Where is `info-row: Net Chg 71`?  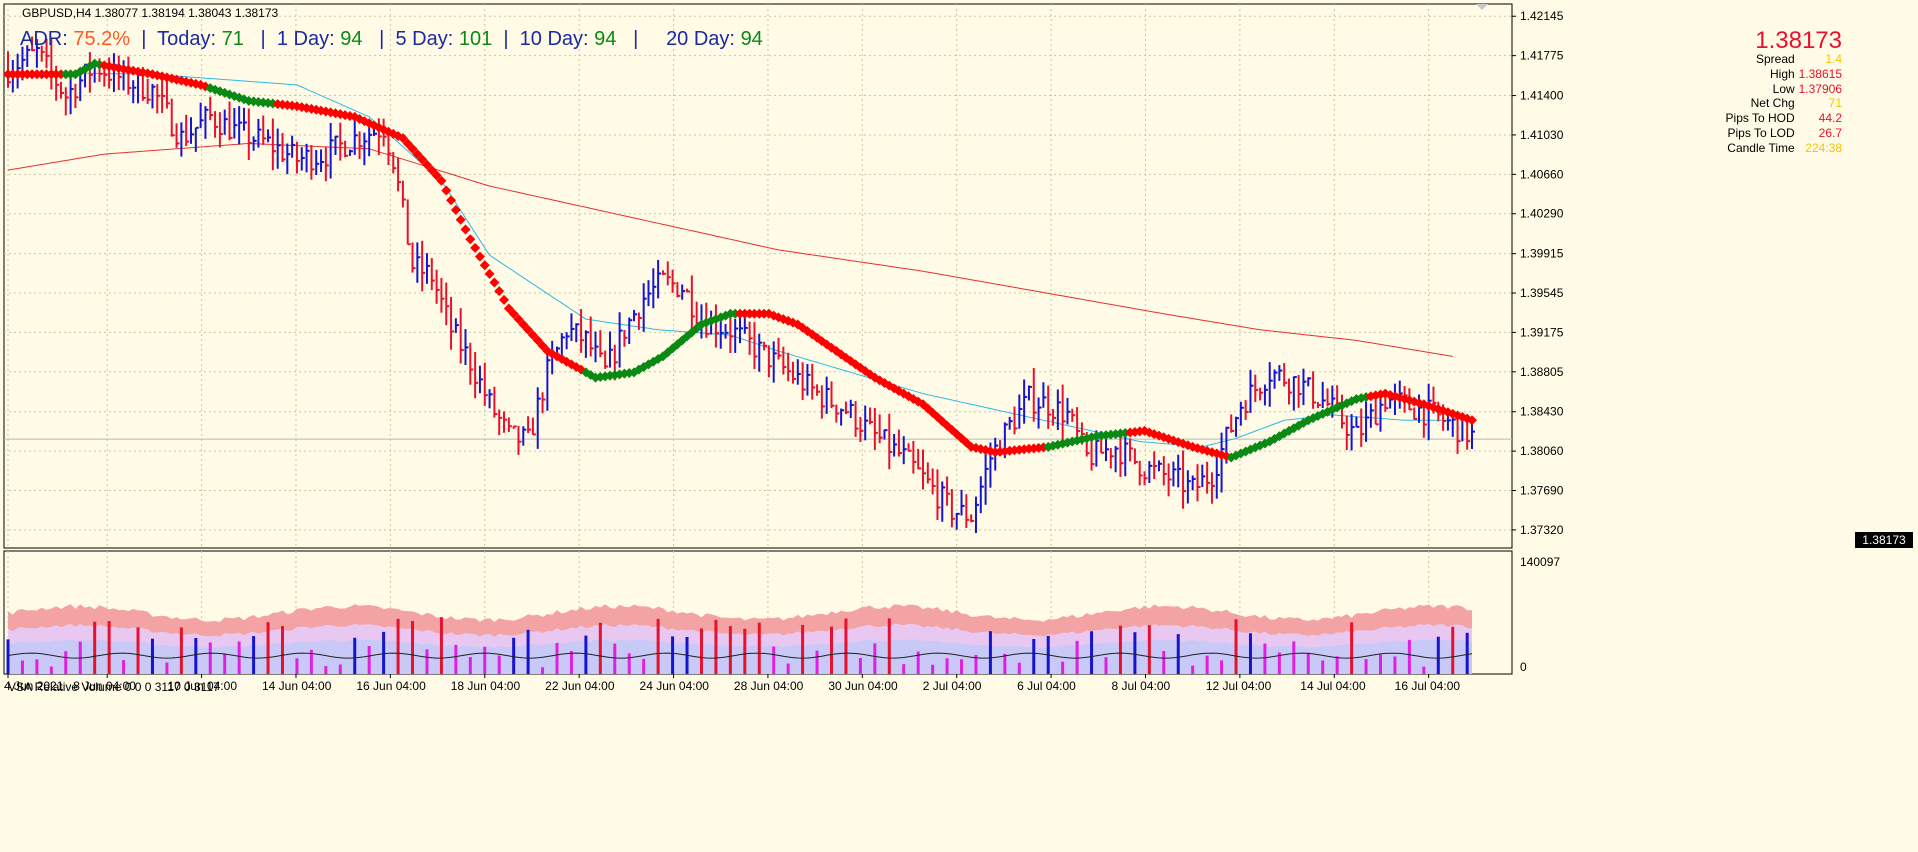
info-row: Net Chg 71 is located at coordinates (1784, 103).